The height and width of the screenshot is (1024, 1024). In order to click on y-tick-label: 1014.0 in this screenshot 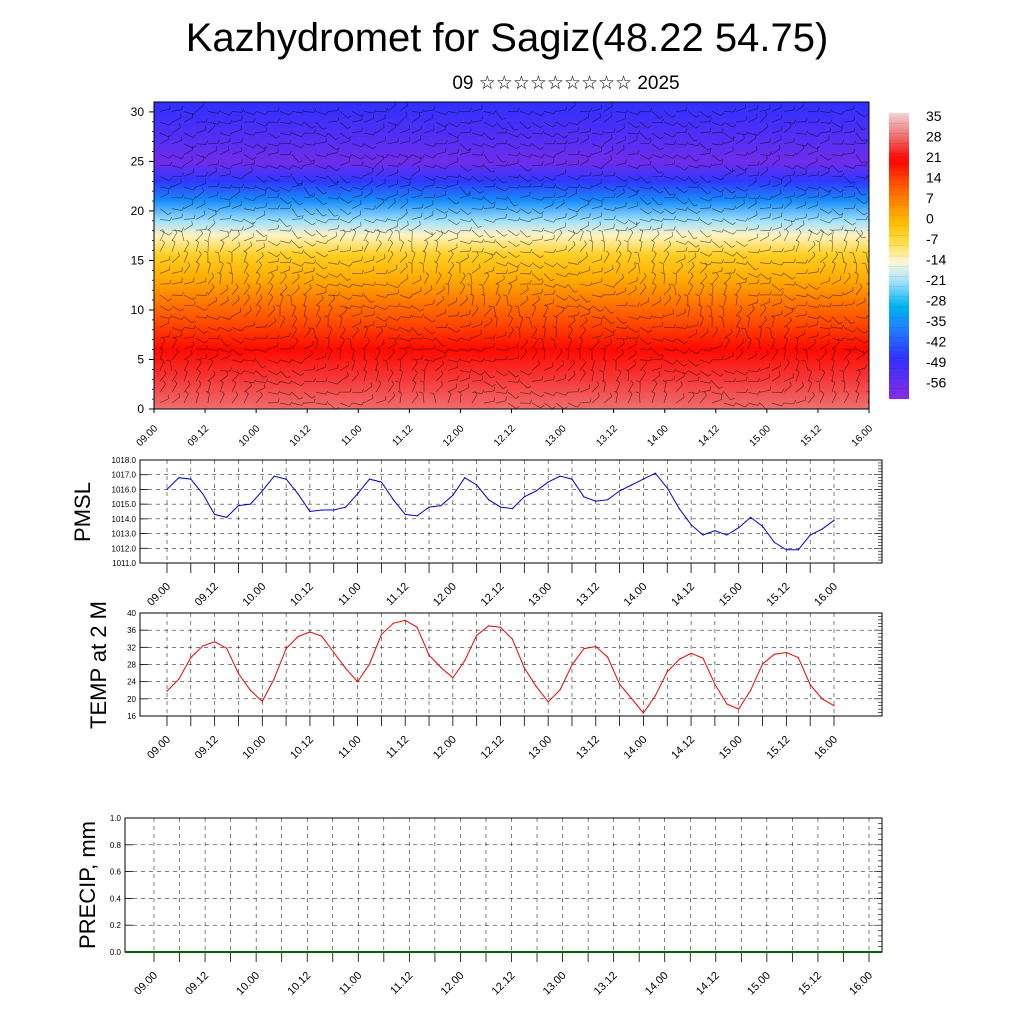, I will do `click(124, 519)`.